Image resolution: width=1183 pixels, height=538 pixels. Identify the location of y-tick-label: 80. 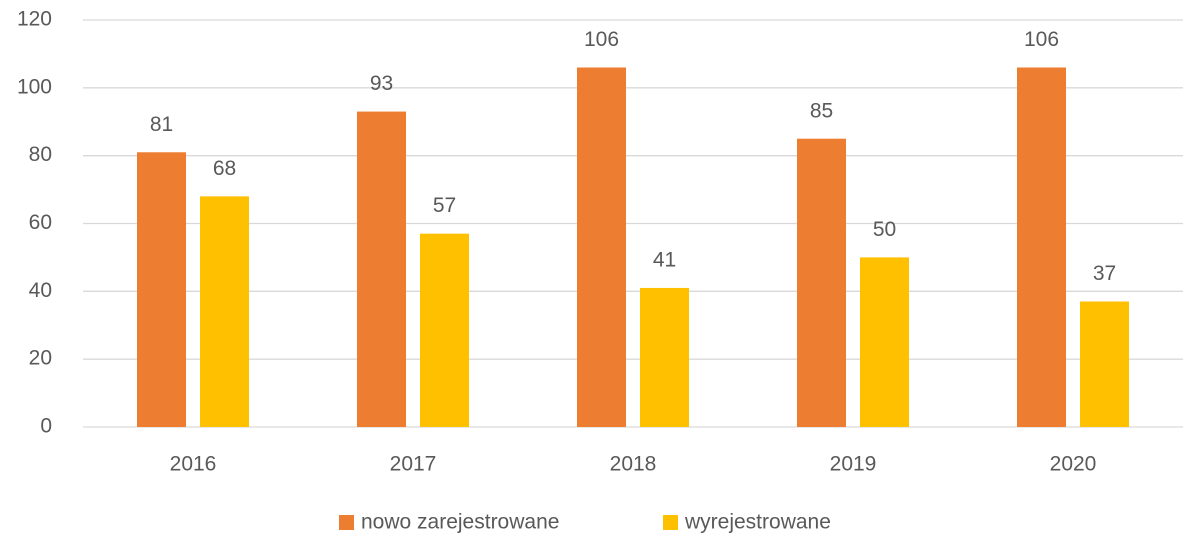
(40, 154).